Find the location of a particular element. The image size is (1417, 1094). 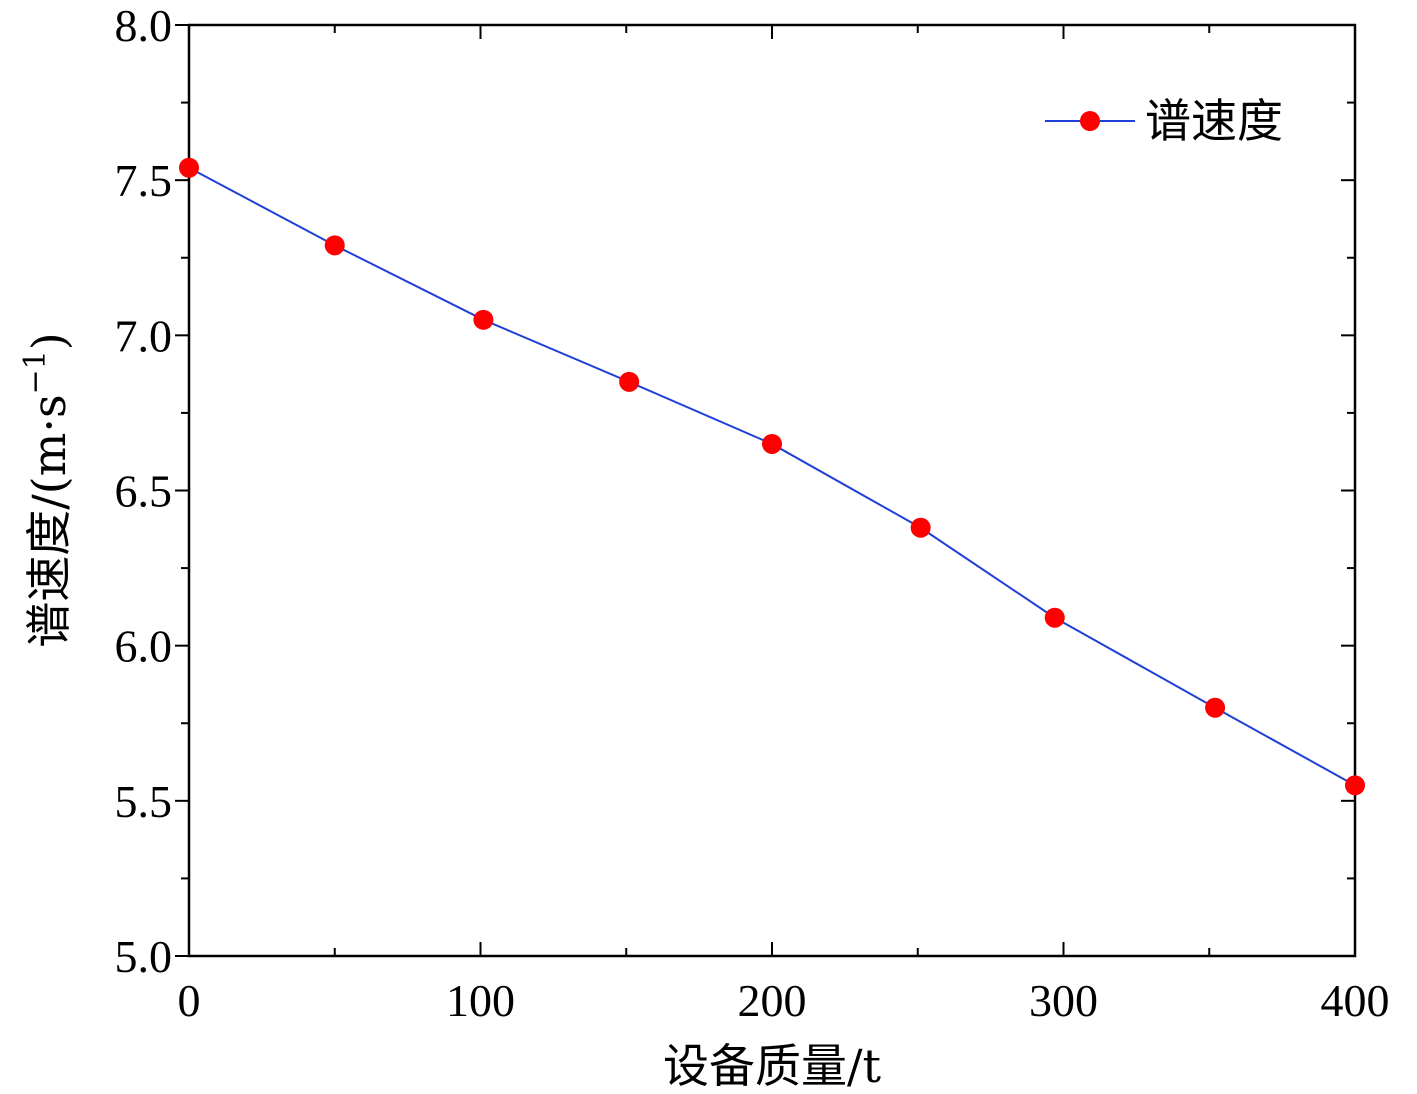

legend-marker is located at coordinates (1090, 121).